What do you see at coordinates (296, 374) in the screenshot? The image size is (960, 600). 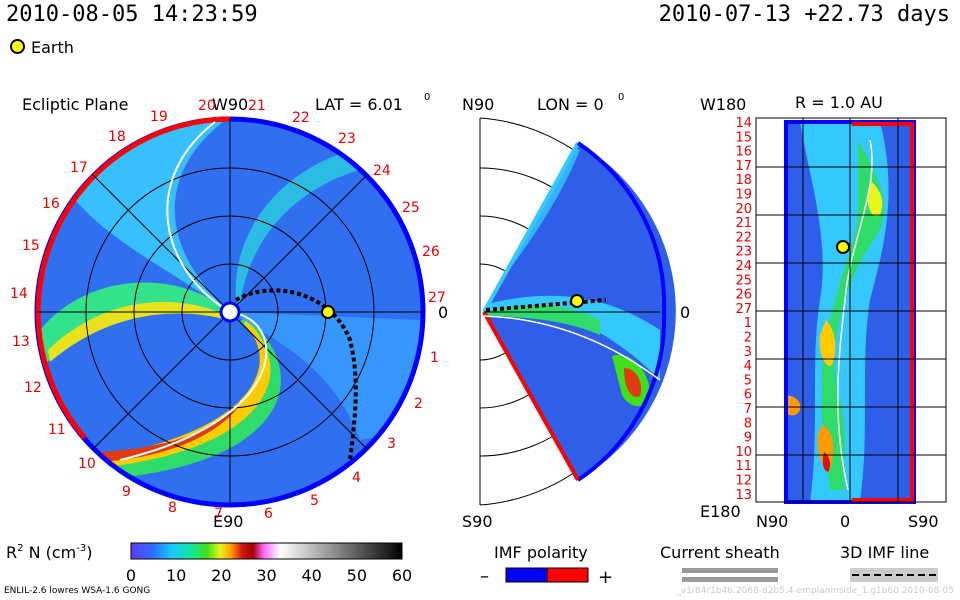 I see `imf-line` at bounding box center [296, 374].